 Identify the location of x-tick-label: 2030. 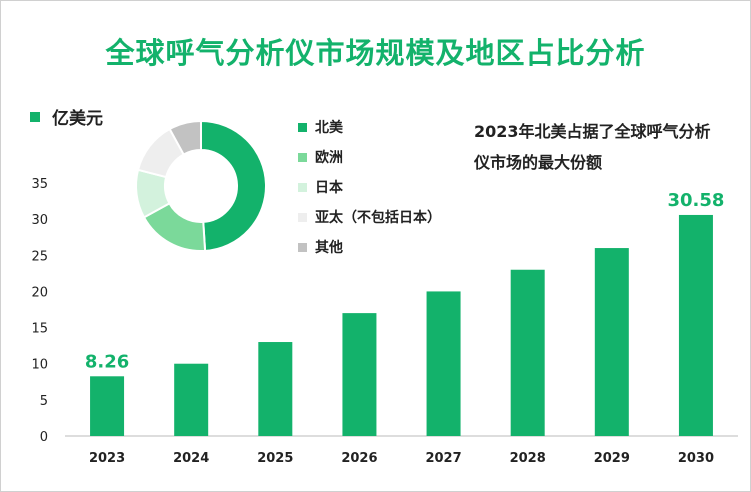
(696, 458).